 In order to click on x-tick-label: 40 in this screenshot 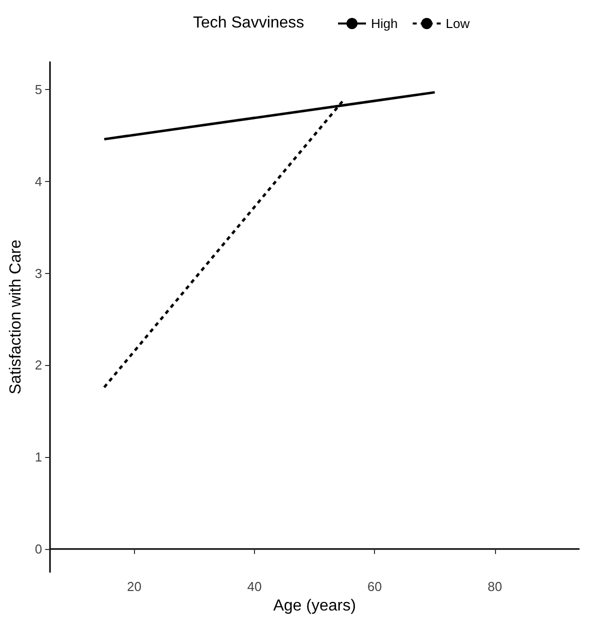, I will do `click(254, 586)`.